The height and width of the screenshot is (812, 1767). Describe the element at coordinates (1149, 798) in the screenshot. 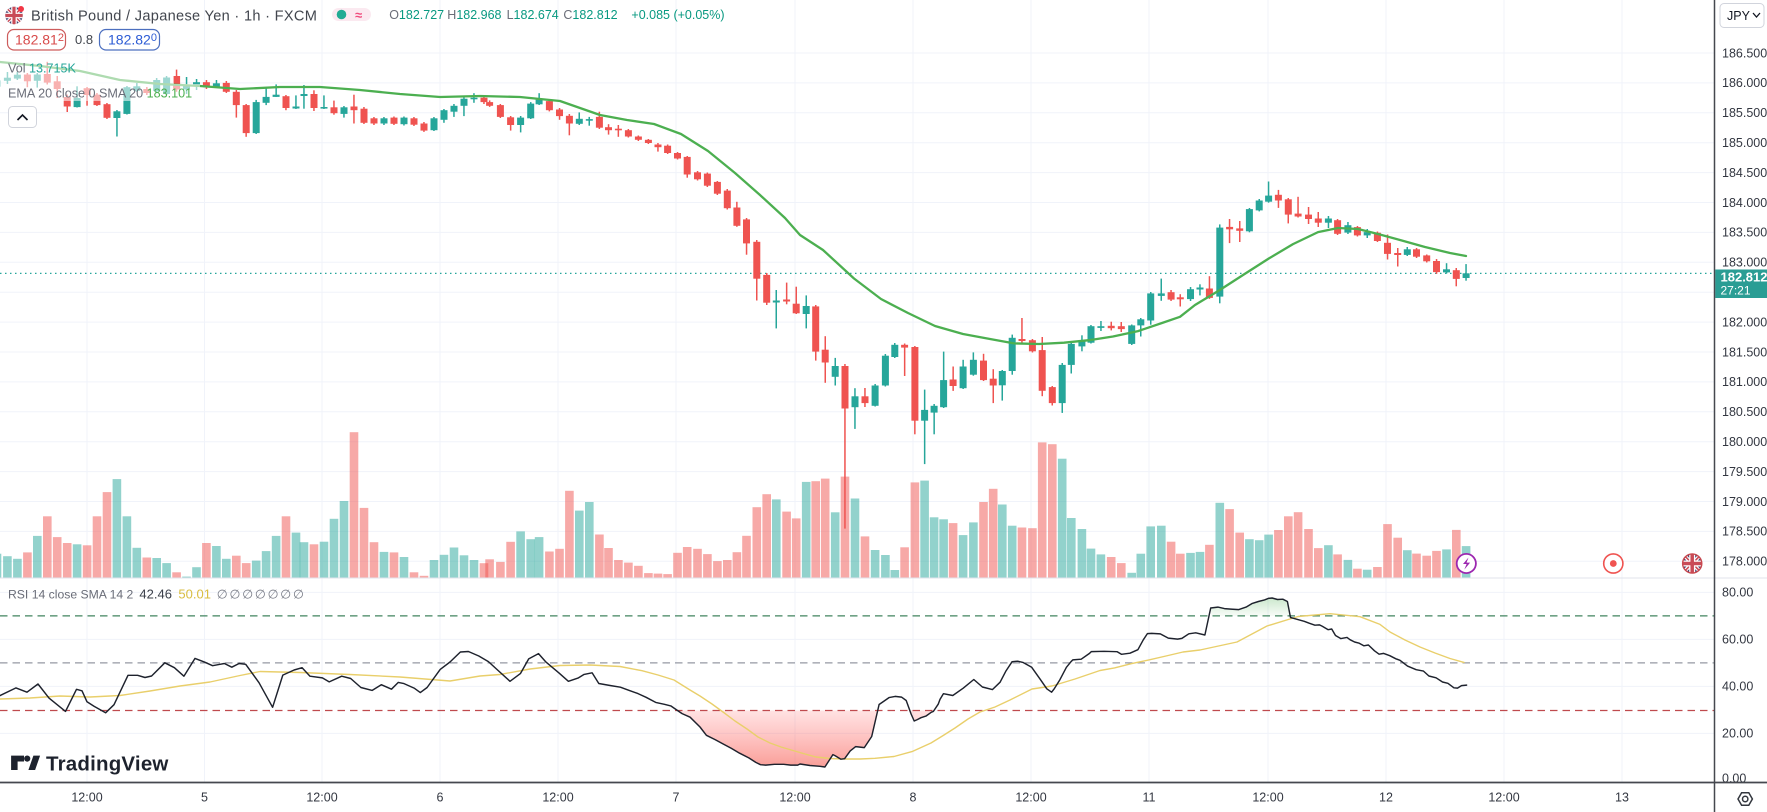

I see `svg-text: 11` at that location.